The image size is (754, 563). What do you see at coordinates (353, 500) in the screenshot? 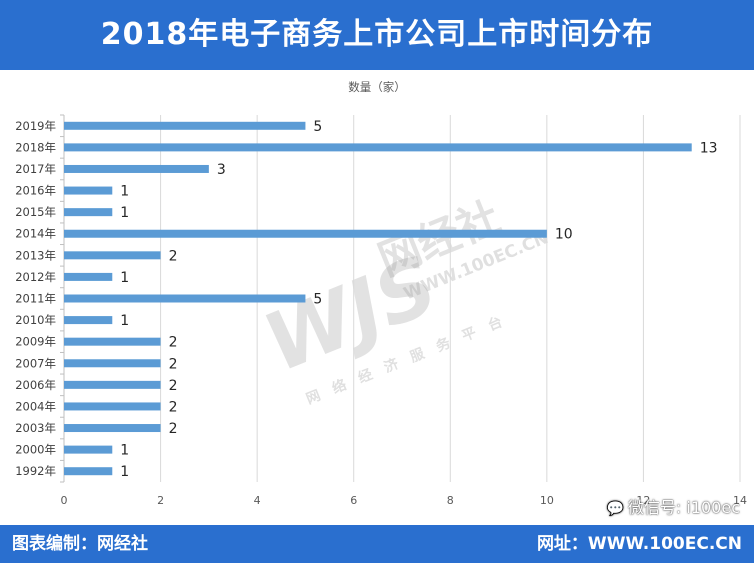
I see `x-tick-label: 6` at bounding box center [353, 500].